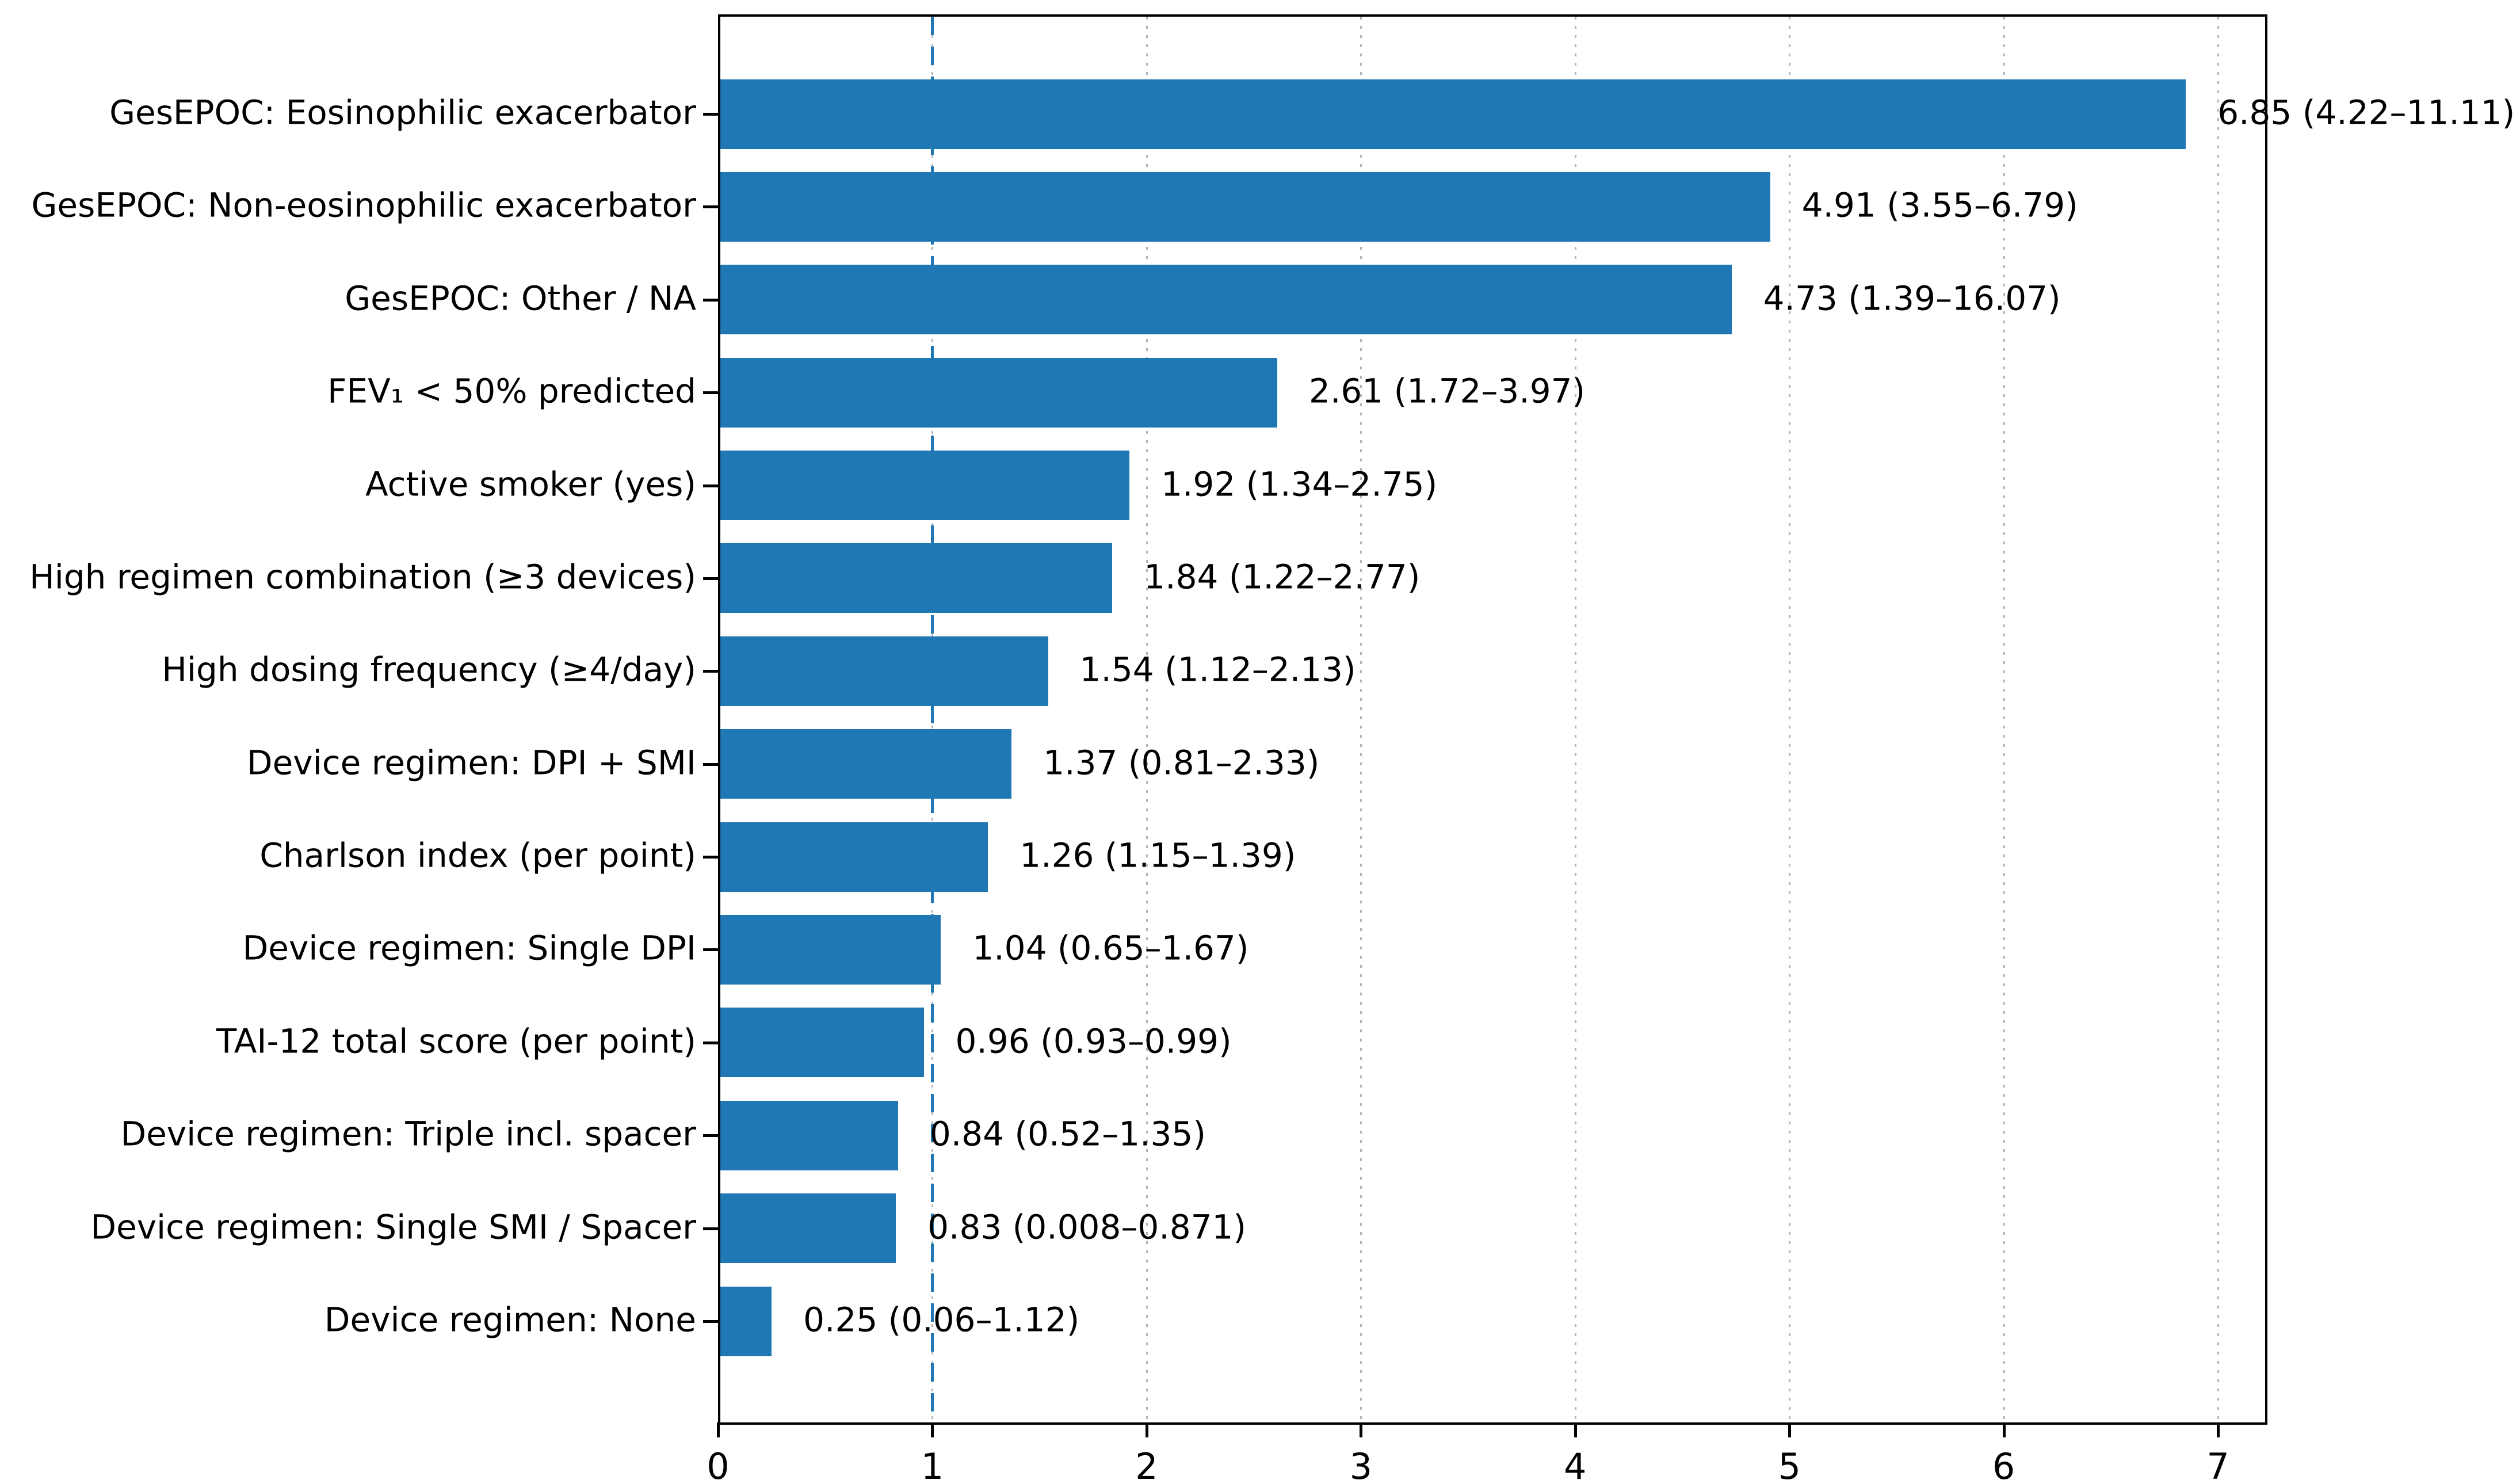 This screenshot has height=1484, width=2520. What do you see at coordinates (1110, 948) in the screenshot?
I see `value-label: 1.04 (0.65–1.67)` at bounding box center [1110, 948].